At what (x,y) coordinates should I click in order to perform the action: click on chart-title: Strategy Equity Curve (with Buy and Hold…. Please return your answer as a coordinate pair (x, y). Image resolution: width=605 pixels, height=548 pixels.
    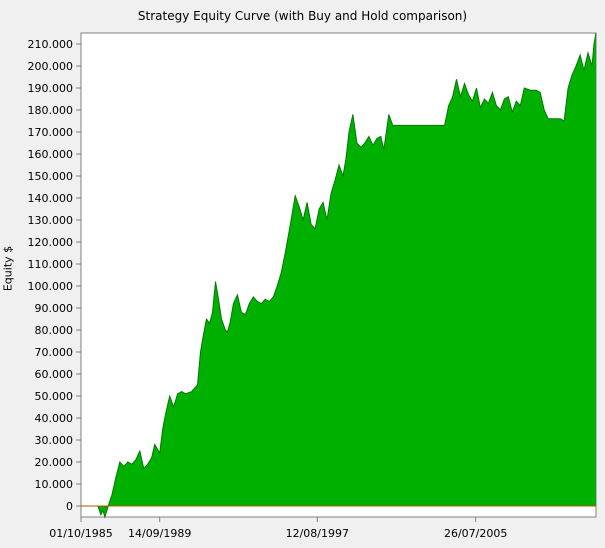
    Looking at the image, I should click on (302, 16).